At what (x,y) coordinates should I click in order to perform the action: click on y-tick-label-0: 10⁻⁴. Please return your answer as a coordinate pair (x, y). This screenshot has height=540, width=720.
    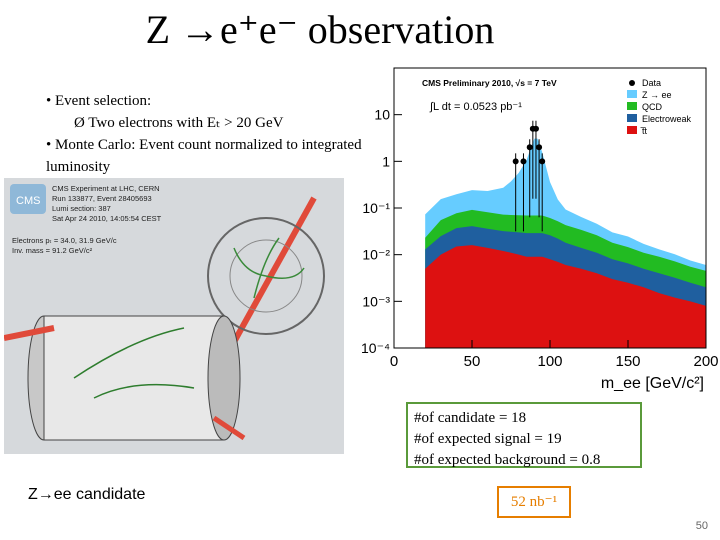
    Looking at the image, I should click on (375, 348).